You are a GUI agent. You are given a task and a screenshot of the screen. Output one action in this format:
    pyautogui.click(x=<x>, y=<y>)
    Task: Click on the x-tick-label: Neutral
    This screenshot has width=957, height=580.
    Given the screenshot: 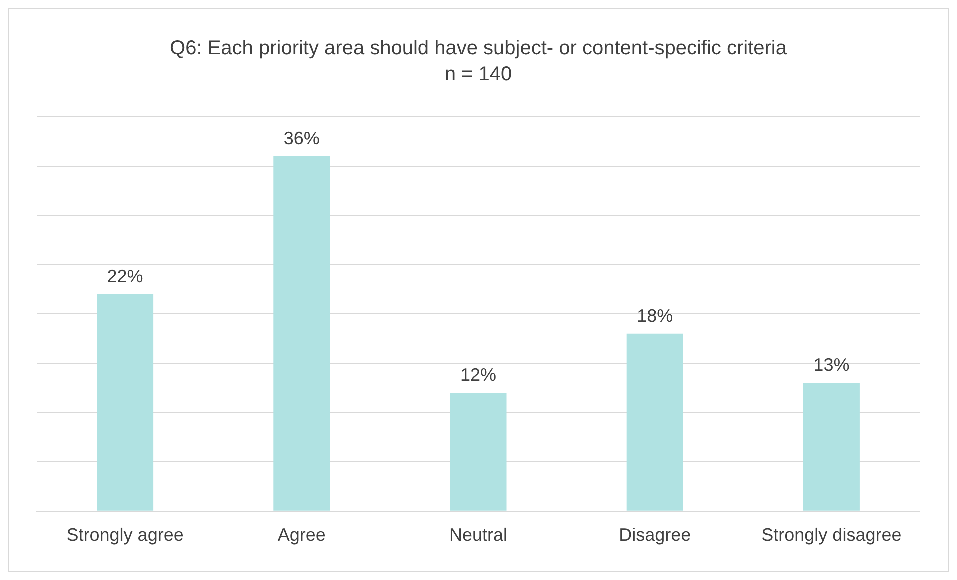 What is the action you would take?
    pyautogui.click(x=478, y=535)
    